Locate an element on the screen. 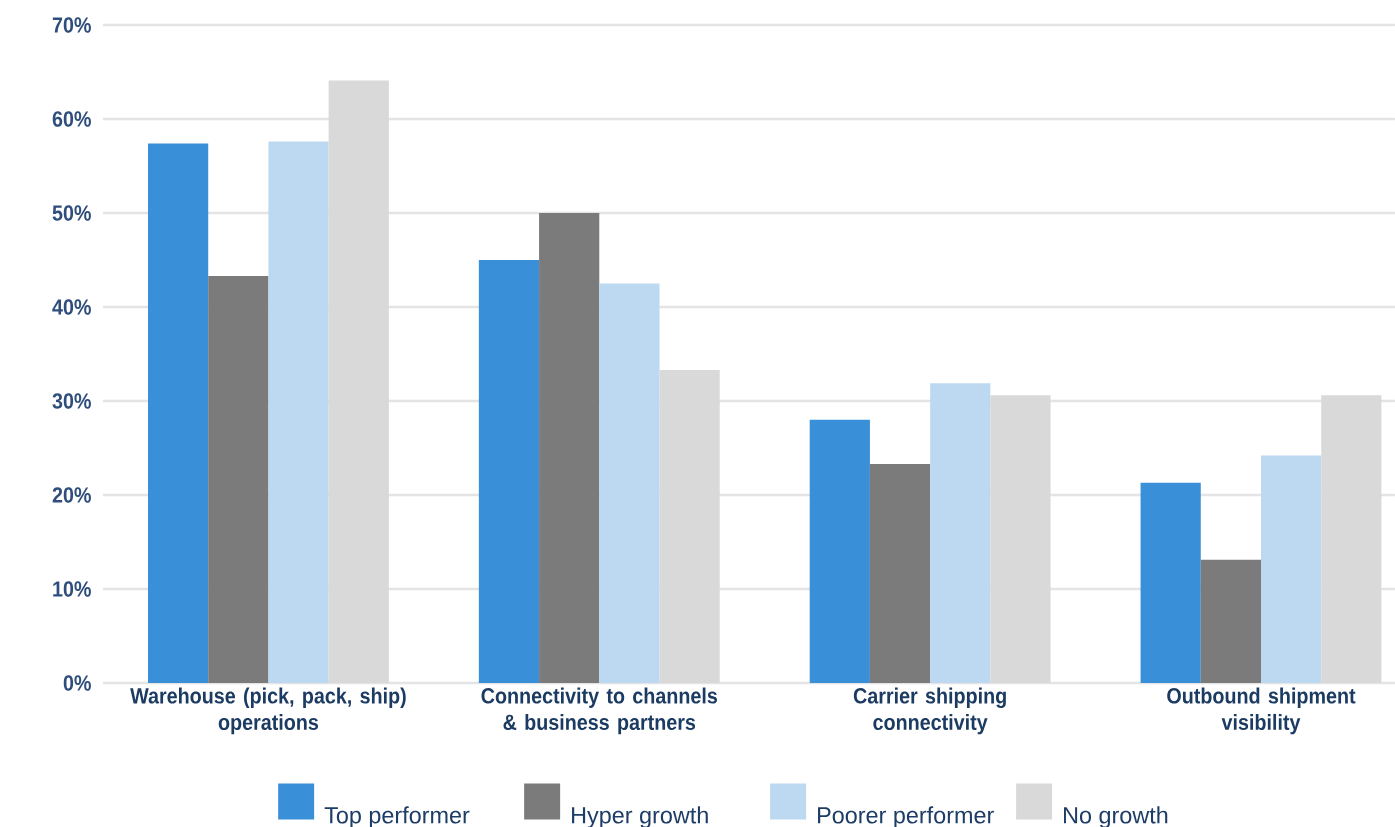  y-tick-label: 40% is located at coordinates (71, 307).